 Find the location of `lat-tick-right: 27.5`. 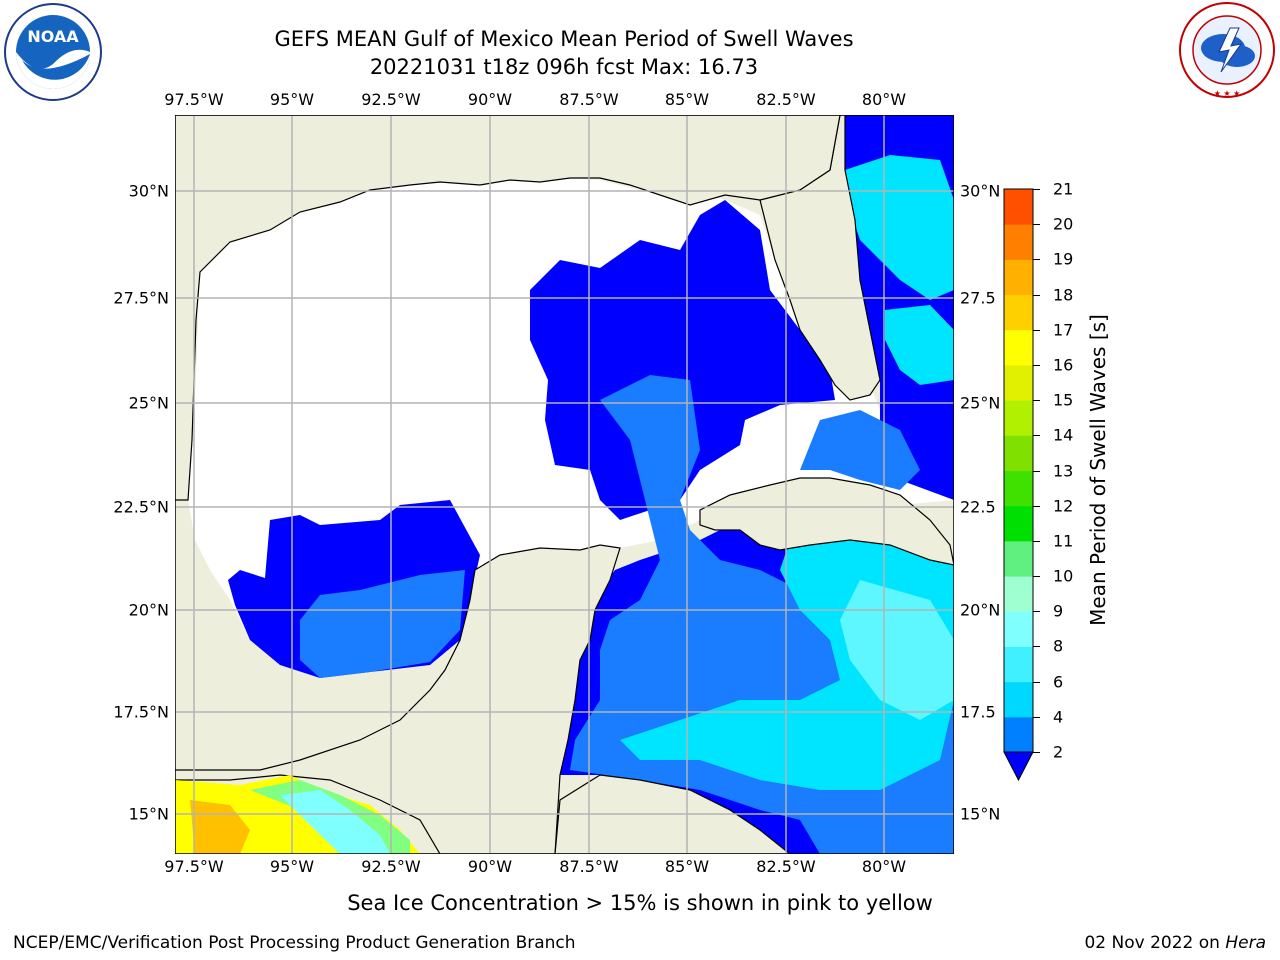

lat-tick-right: 27.5 is located at coordinates (978, 298).